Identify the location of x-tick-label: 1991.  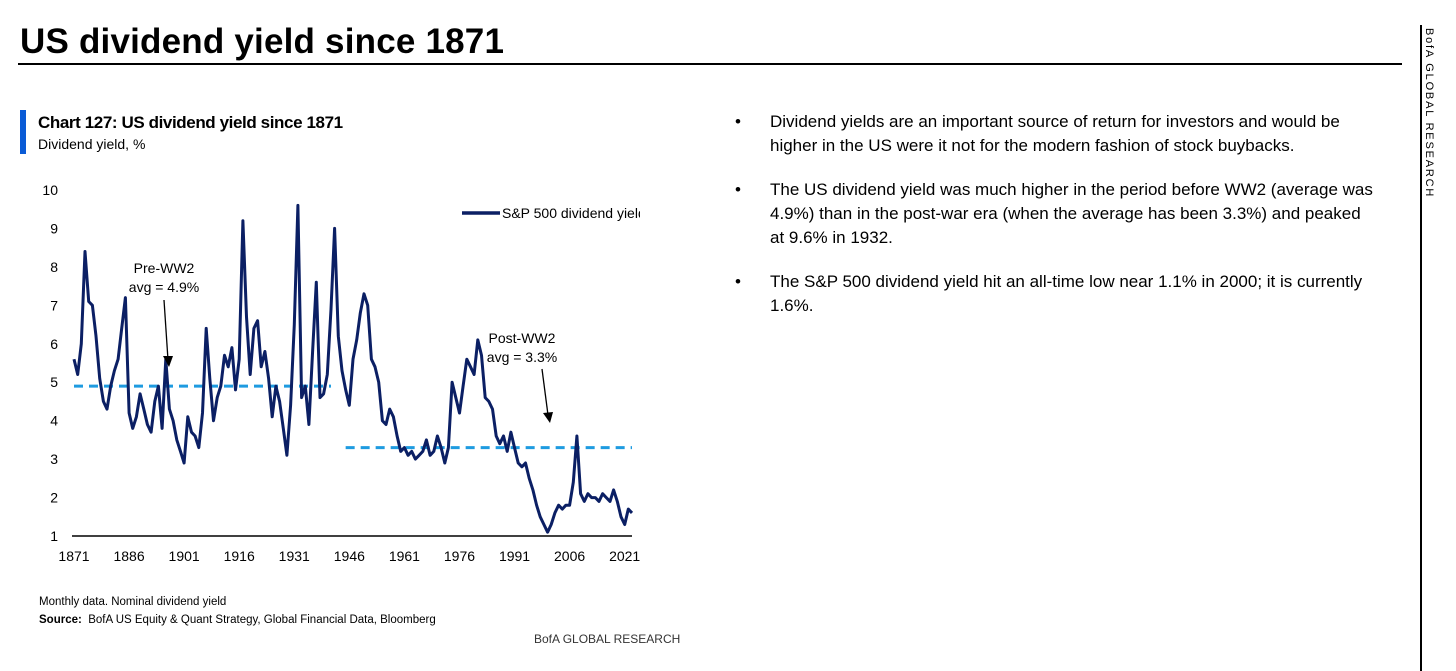
(514, 556).